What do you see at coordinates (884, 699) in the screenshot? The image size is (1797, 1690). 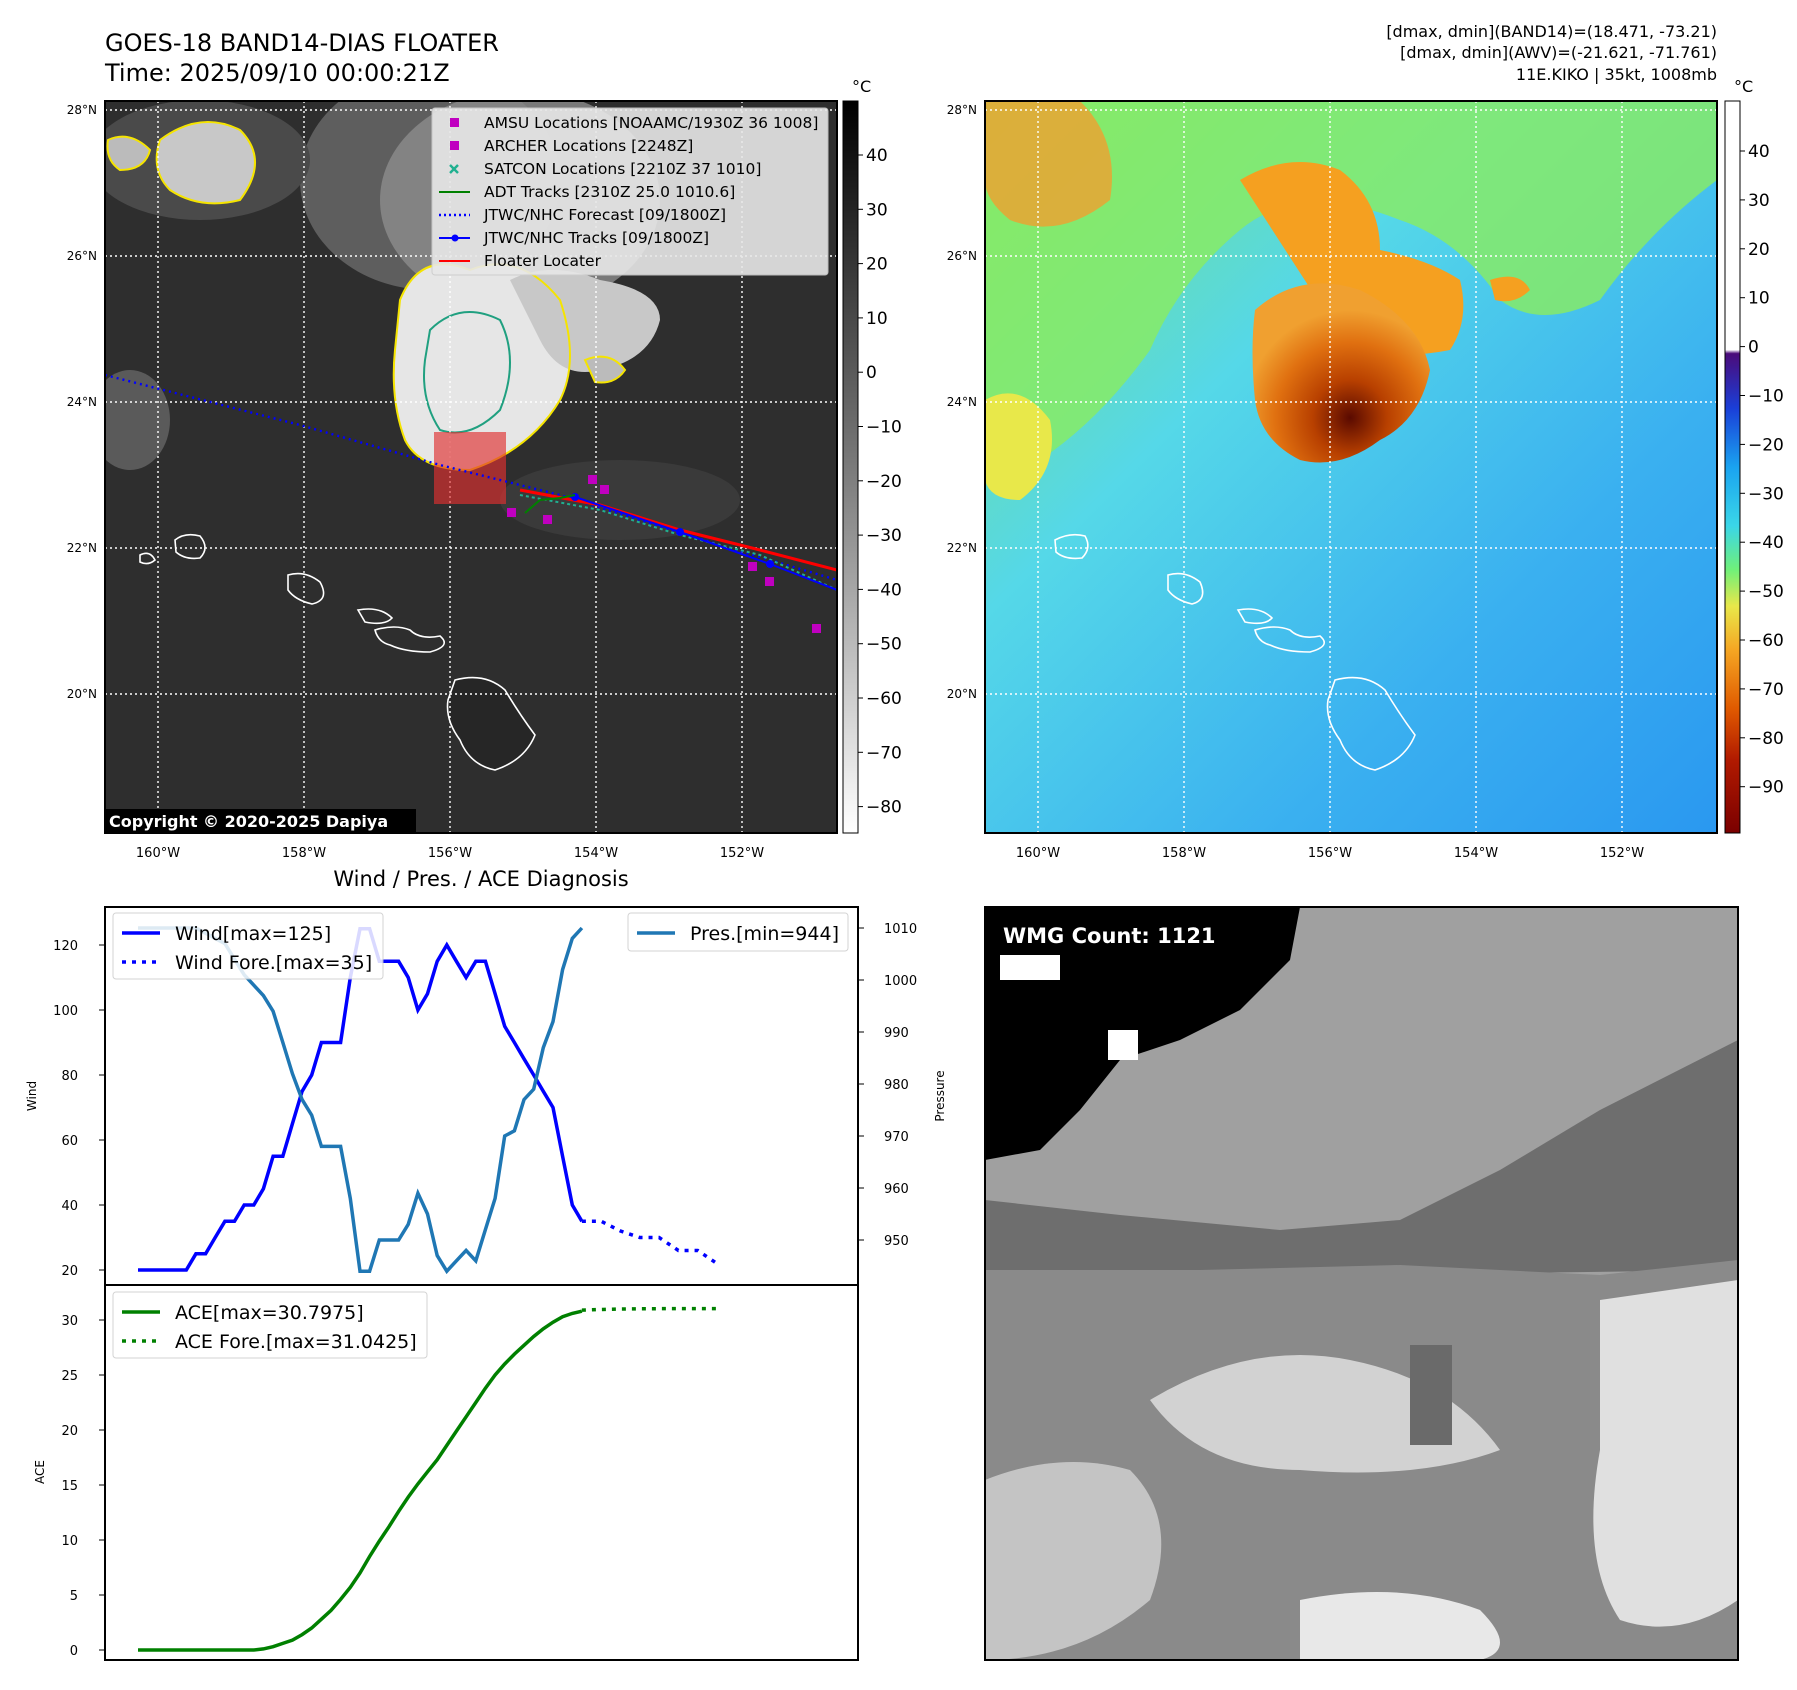 I see `colorbar1-tick: −60` at bounding box center [884, 699].